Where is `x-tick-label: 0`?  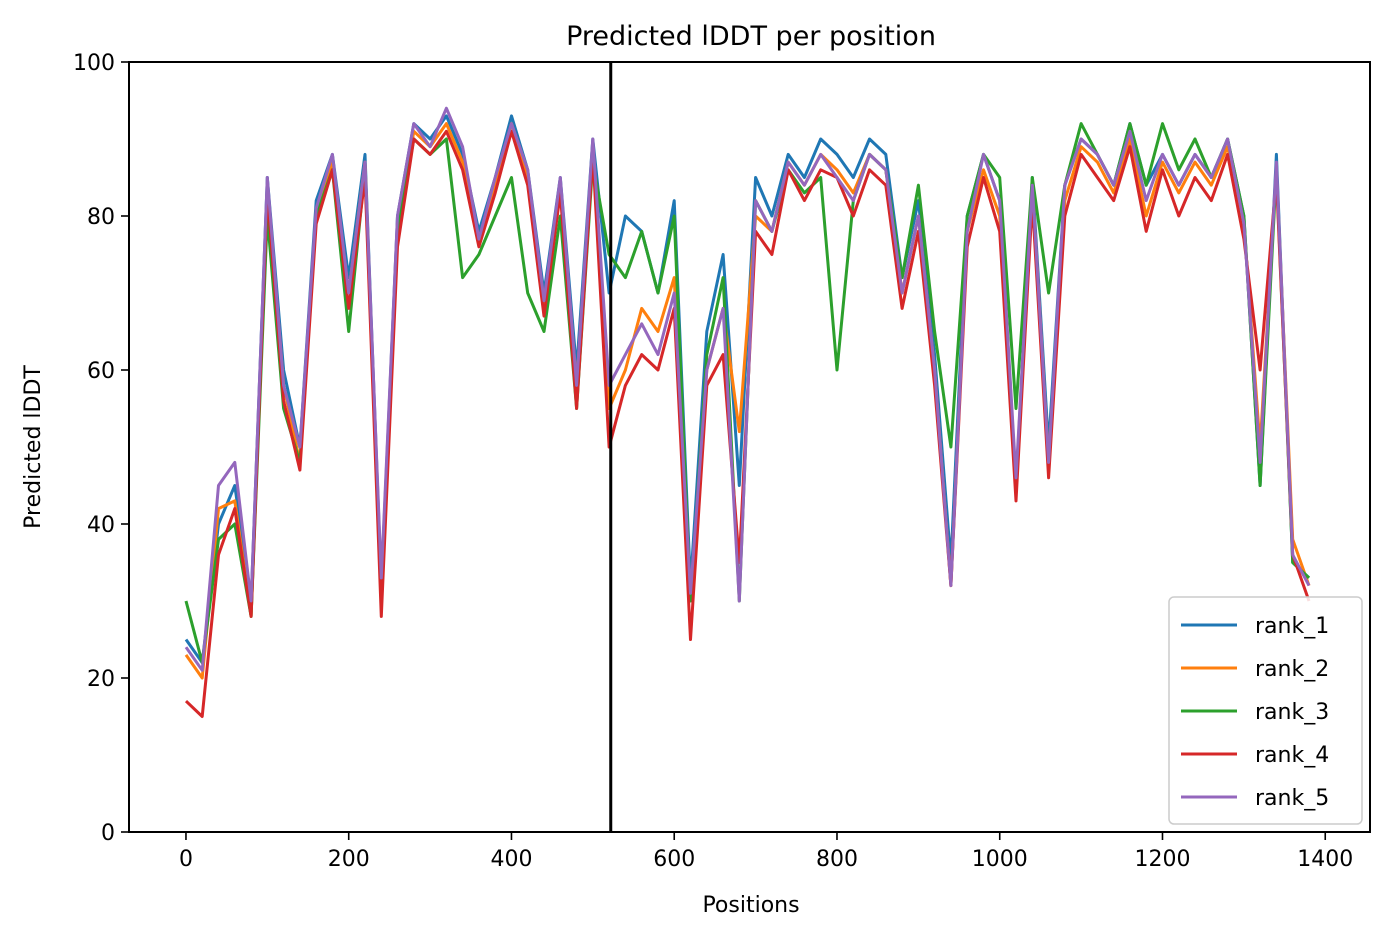
x-tick-label: 0 is located at coordinates (186, 859).